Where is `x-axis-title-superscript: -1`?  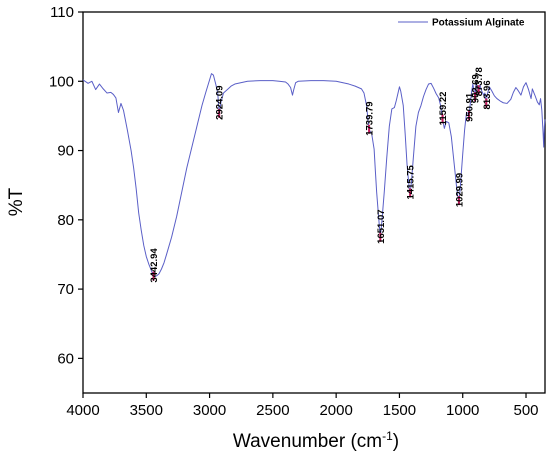
x-axis-title-superscript: -1 is located at coordinates (387, 436).